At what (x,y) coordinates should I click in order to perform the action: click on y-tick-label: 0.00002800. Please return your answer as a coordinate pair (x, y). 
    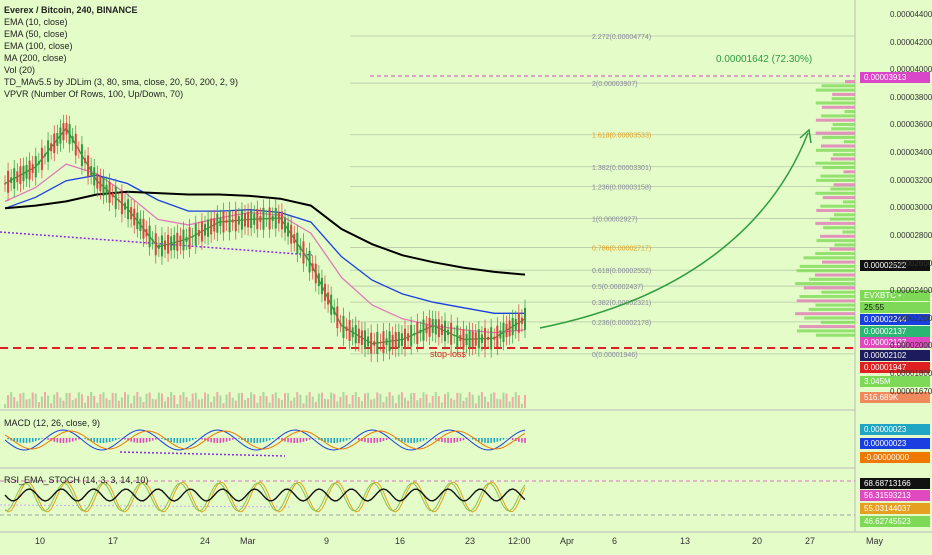
    Looking at the image, I should click on (911, 235).